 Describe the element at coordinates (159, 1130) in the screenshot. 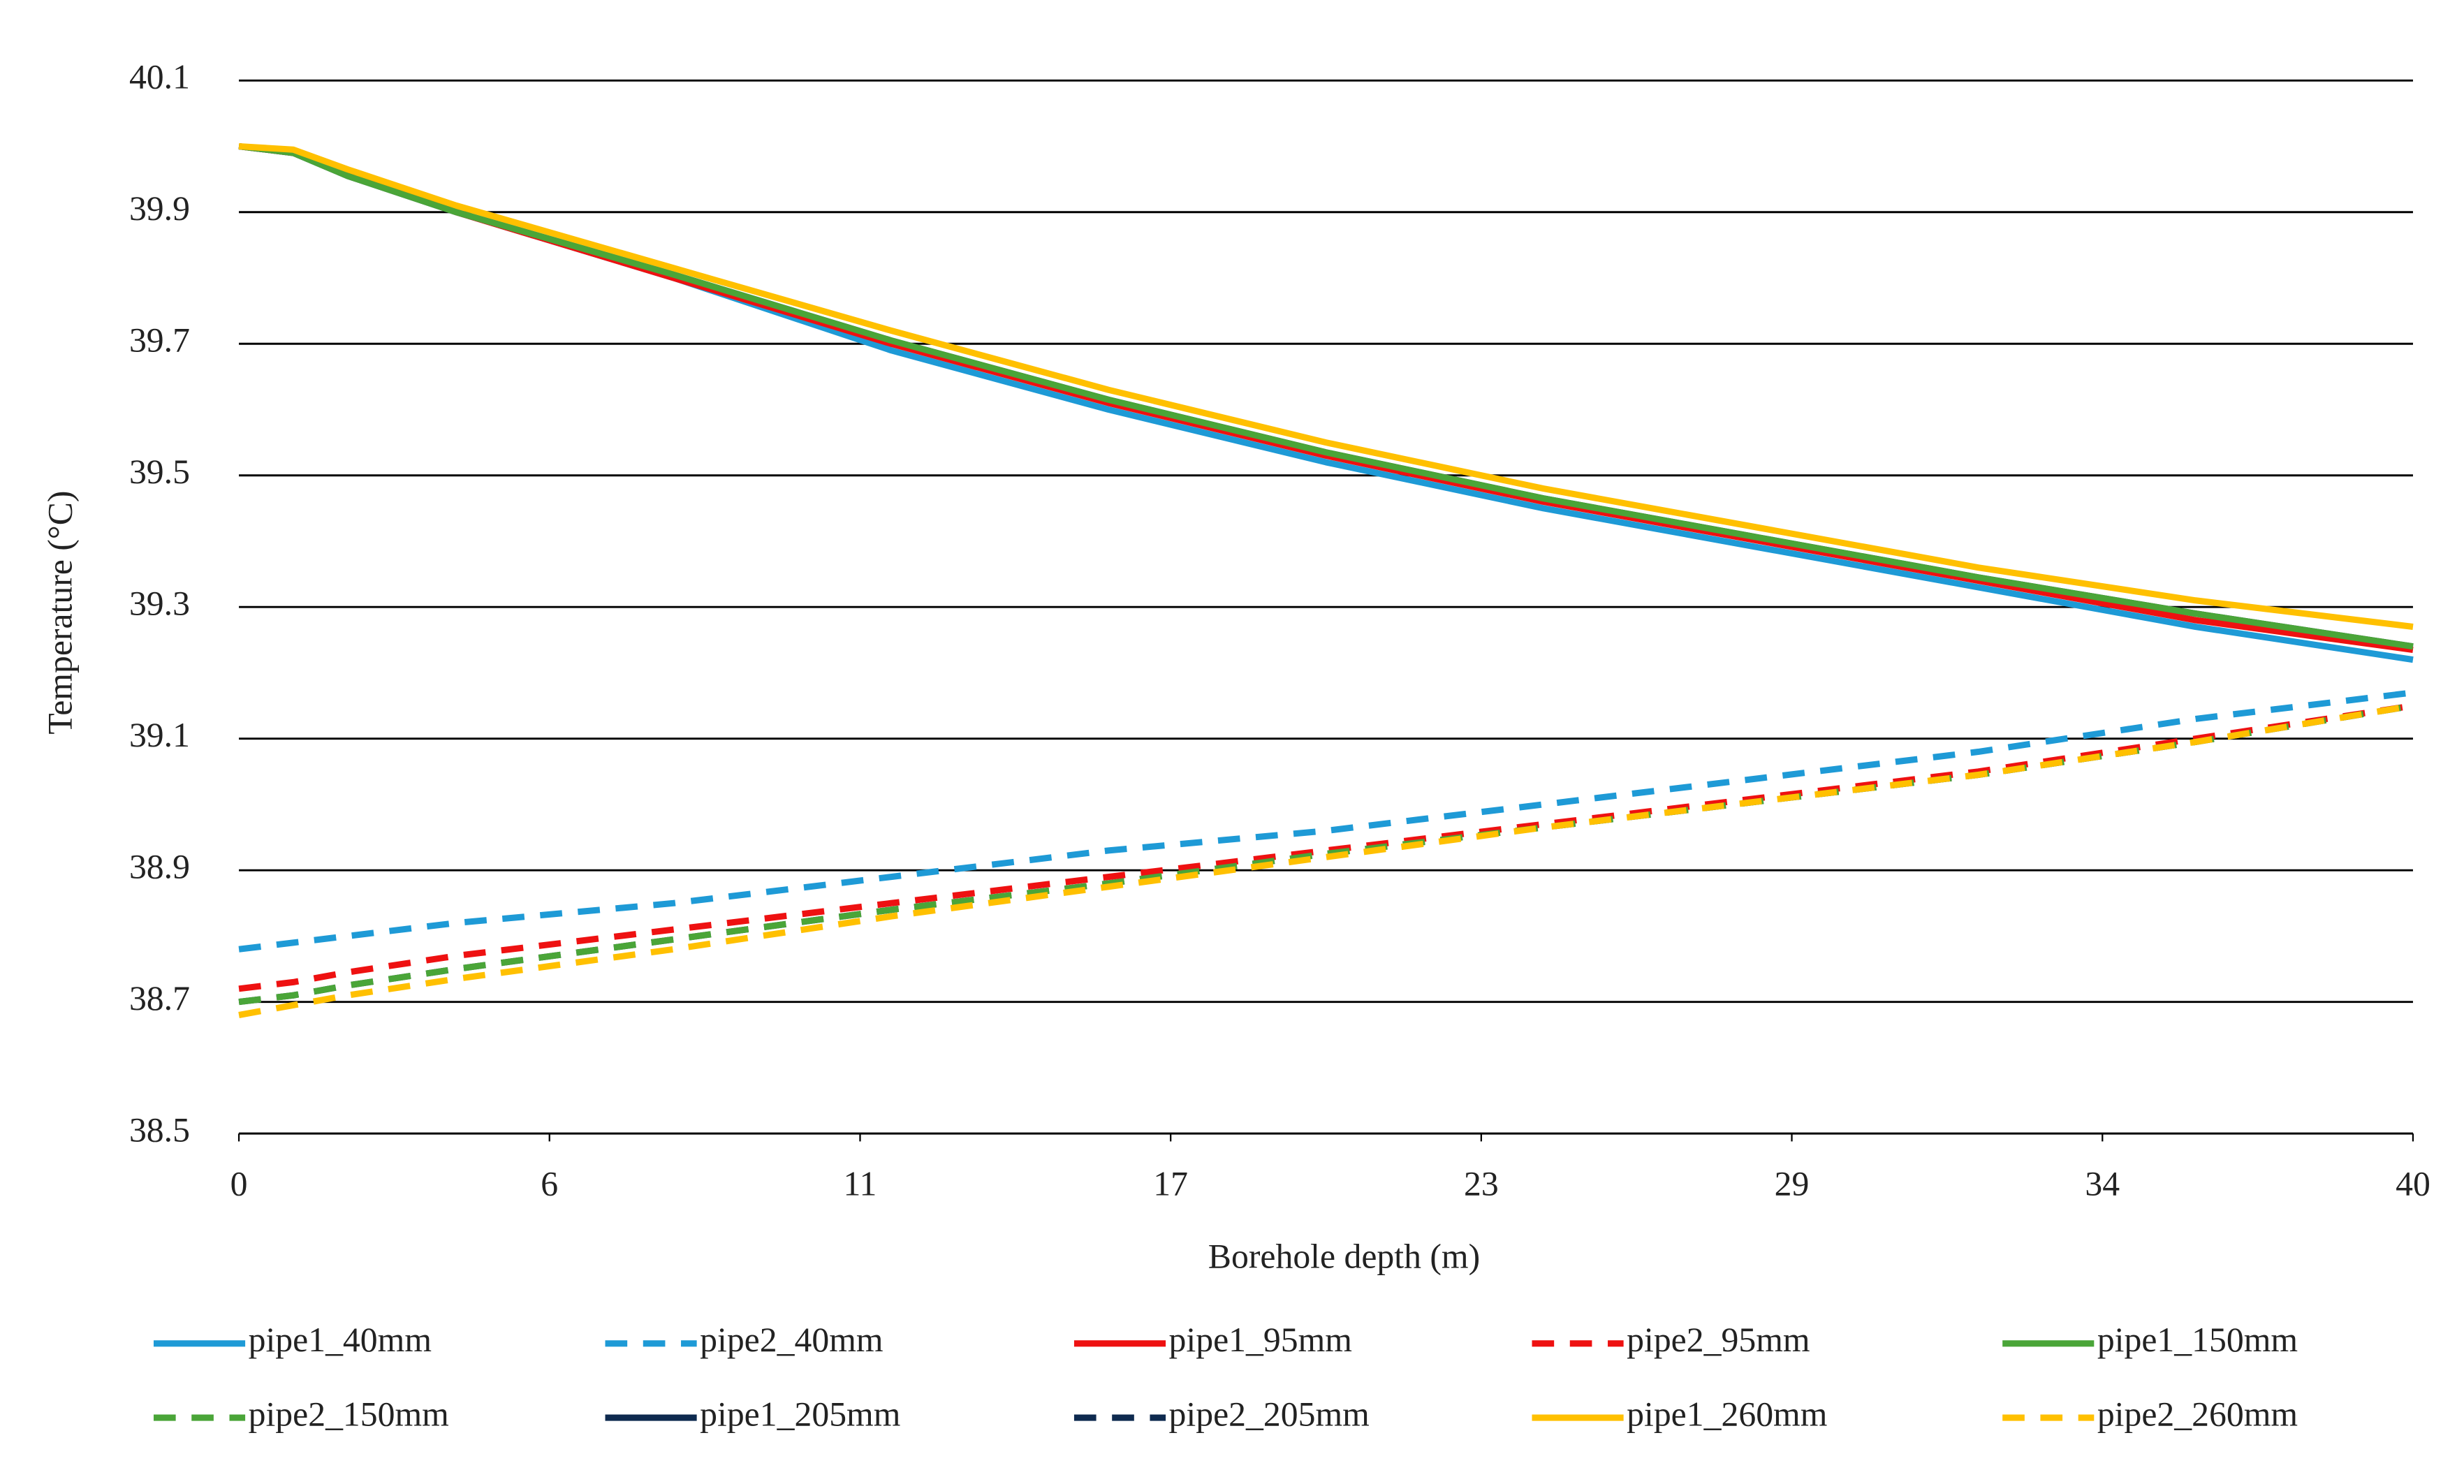

I see `y-tick-label: 38.5` at that location.